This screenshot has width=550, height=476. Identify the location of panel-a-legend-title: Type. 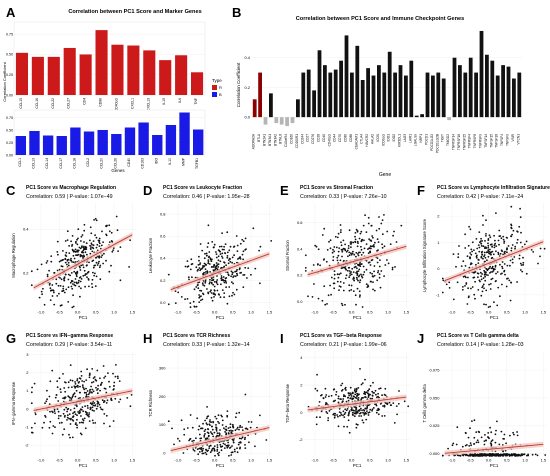
(217, 80).